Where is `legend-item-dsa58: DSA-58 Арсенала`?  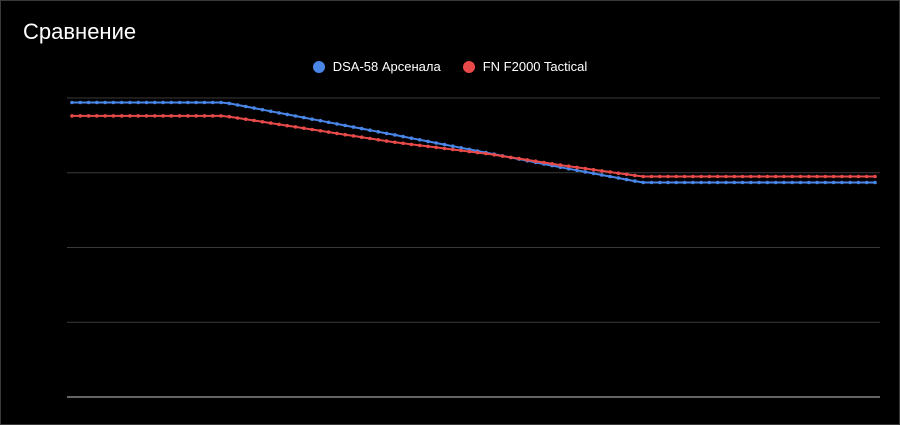
legend-item-dsa58: DSA-58 Арсенала is located at coordinates (376, 66).